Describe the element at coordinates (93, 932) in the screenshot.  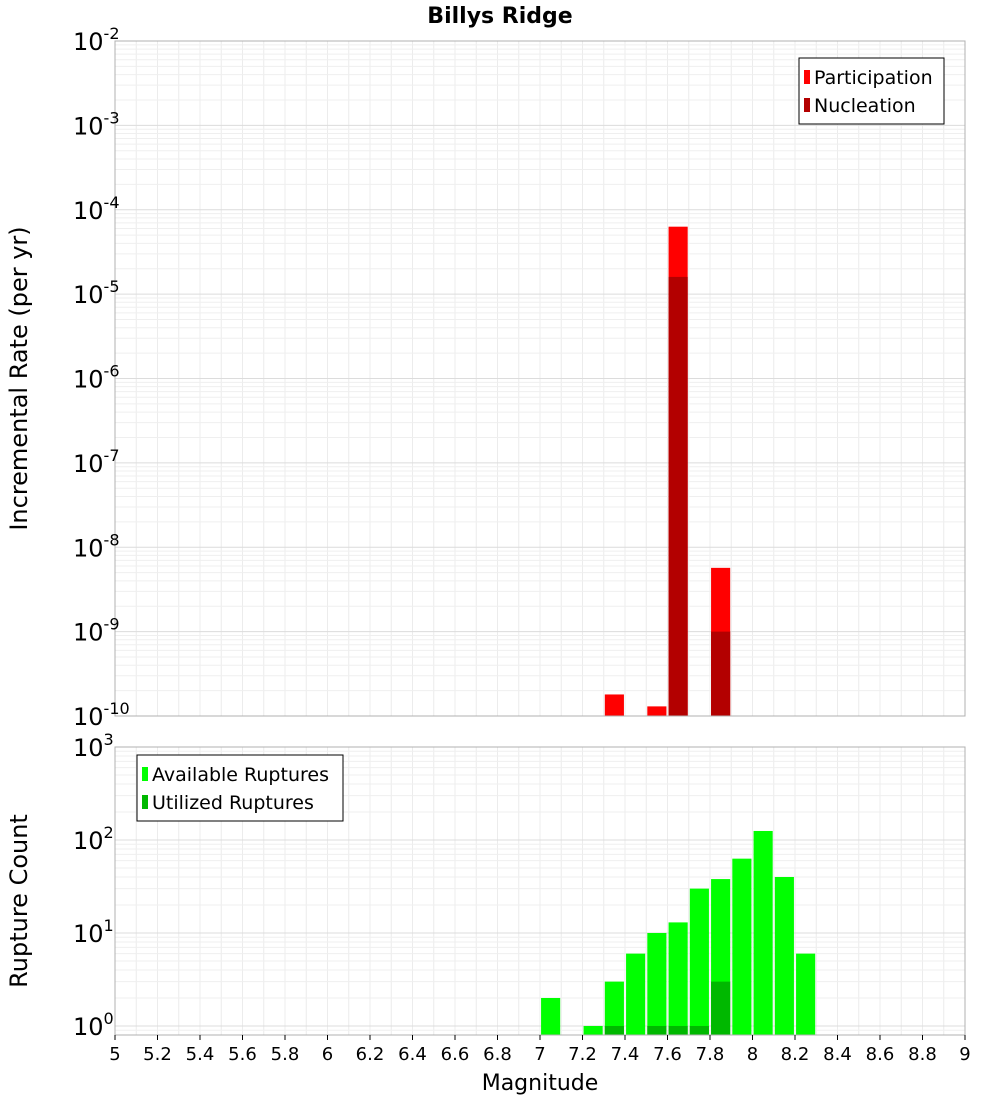
I see `y-tick-label: 10¹` at that location.